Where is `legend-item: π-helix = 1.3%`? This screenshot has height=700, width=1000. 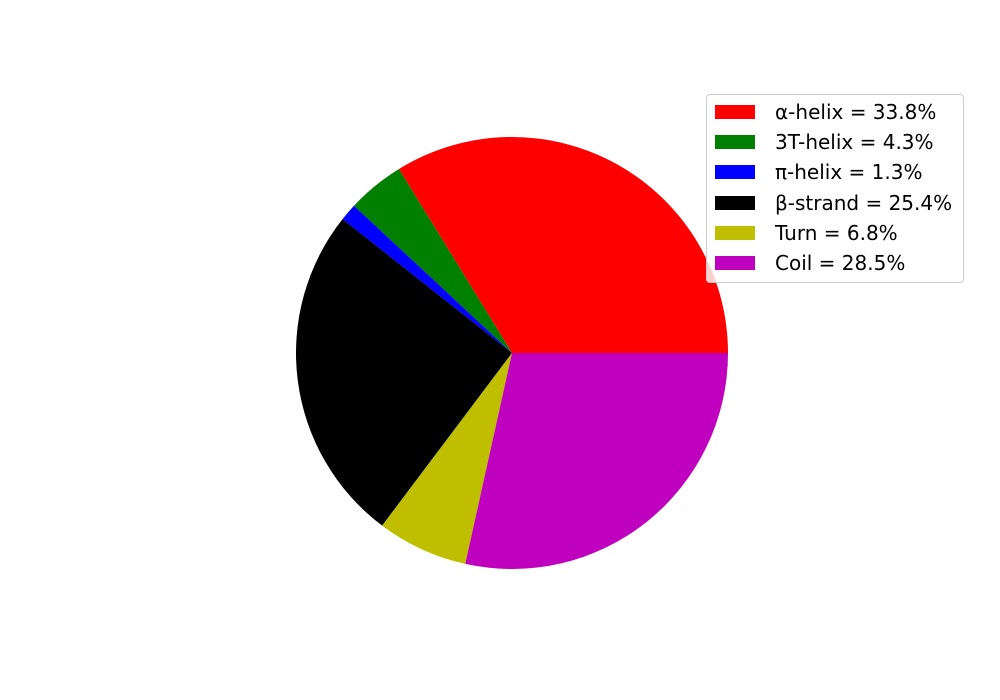 legend-item: π-helix = 1.3% is located at coordinates (835, 172).